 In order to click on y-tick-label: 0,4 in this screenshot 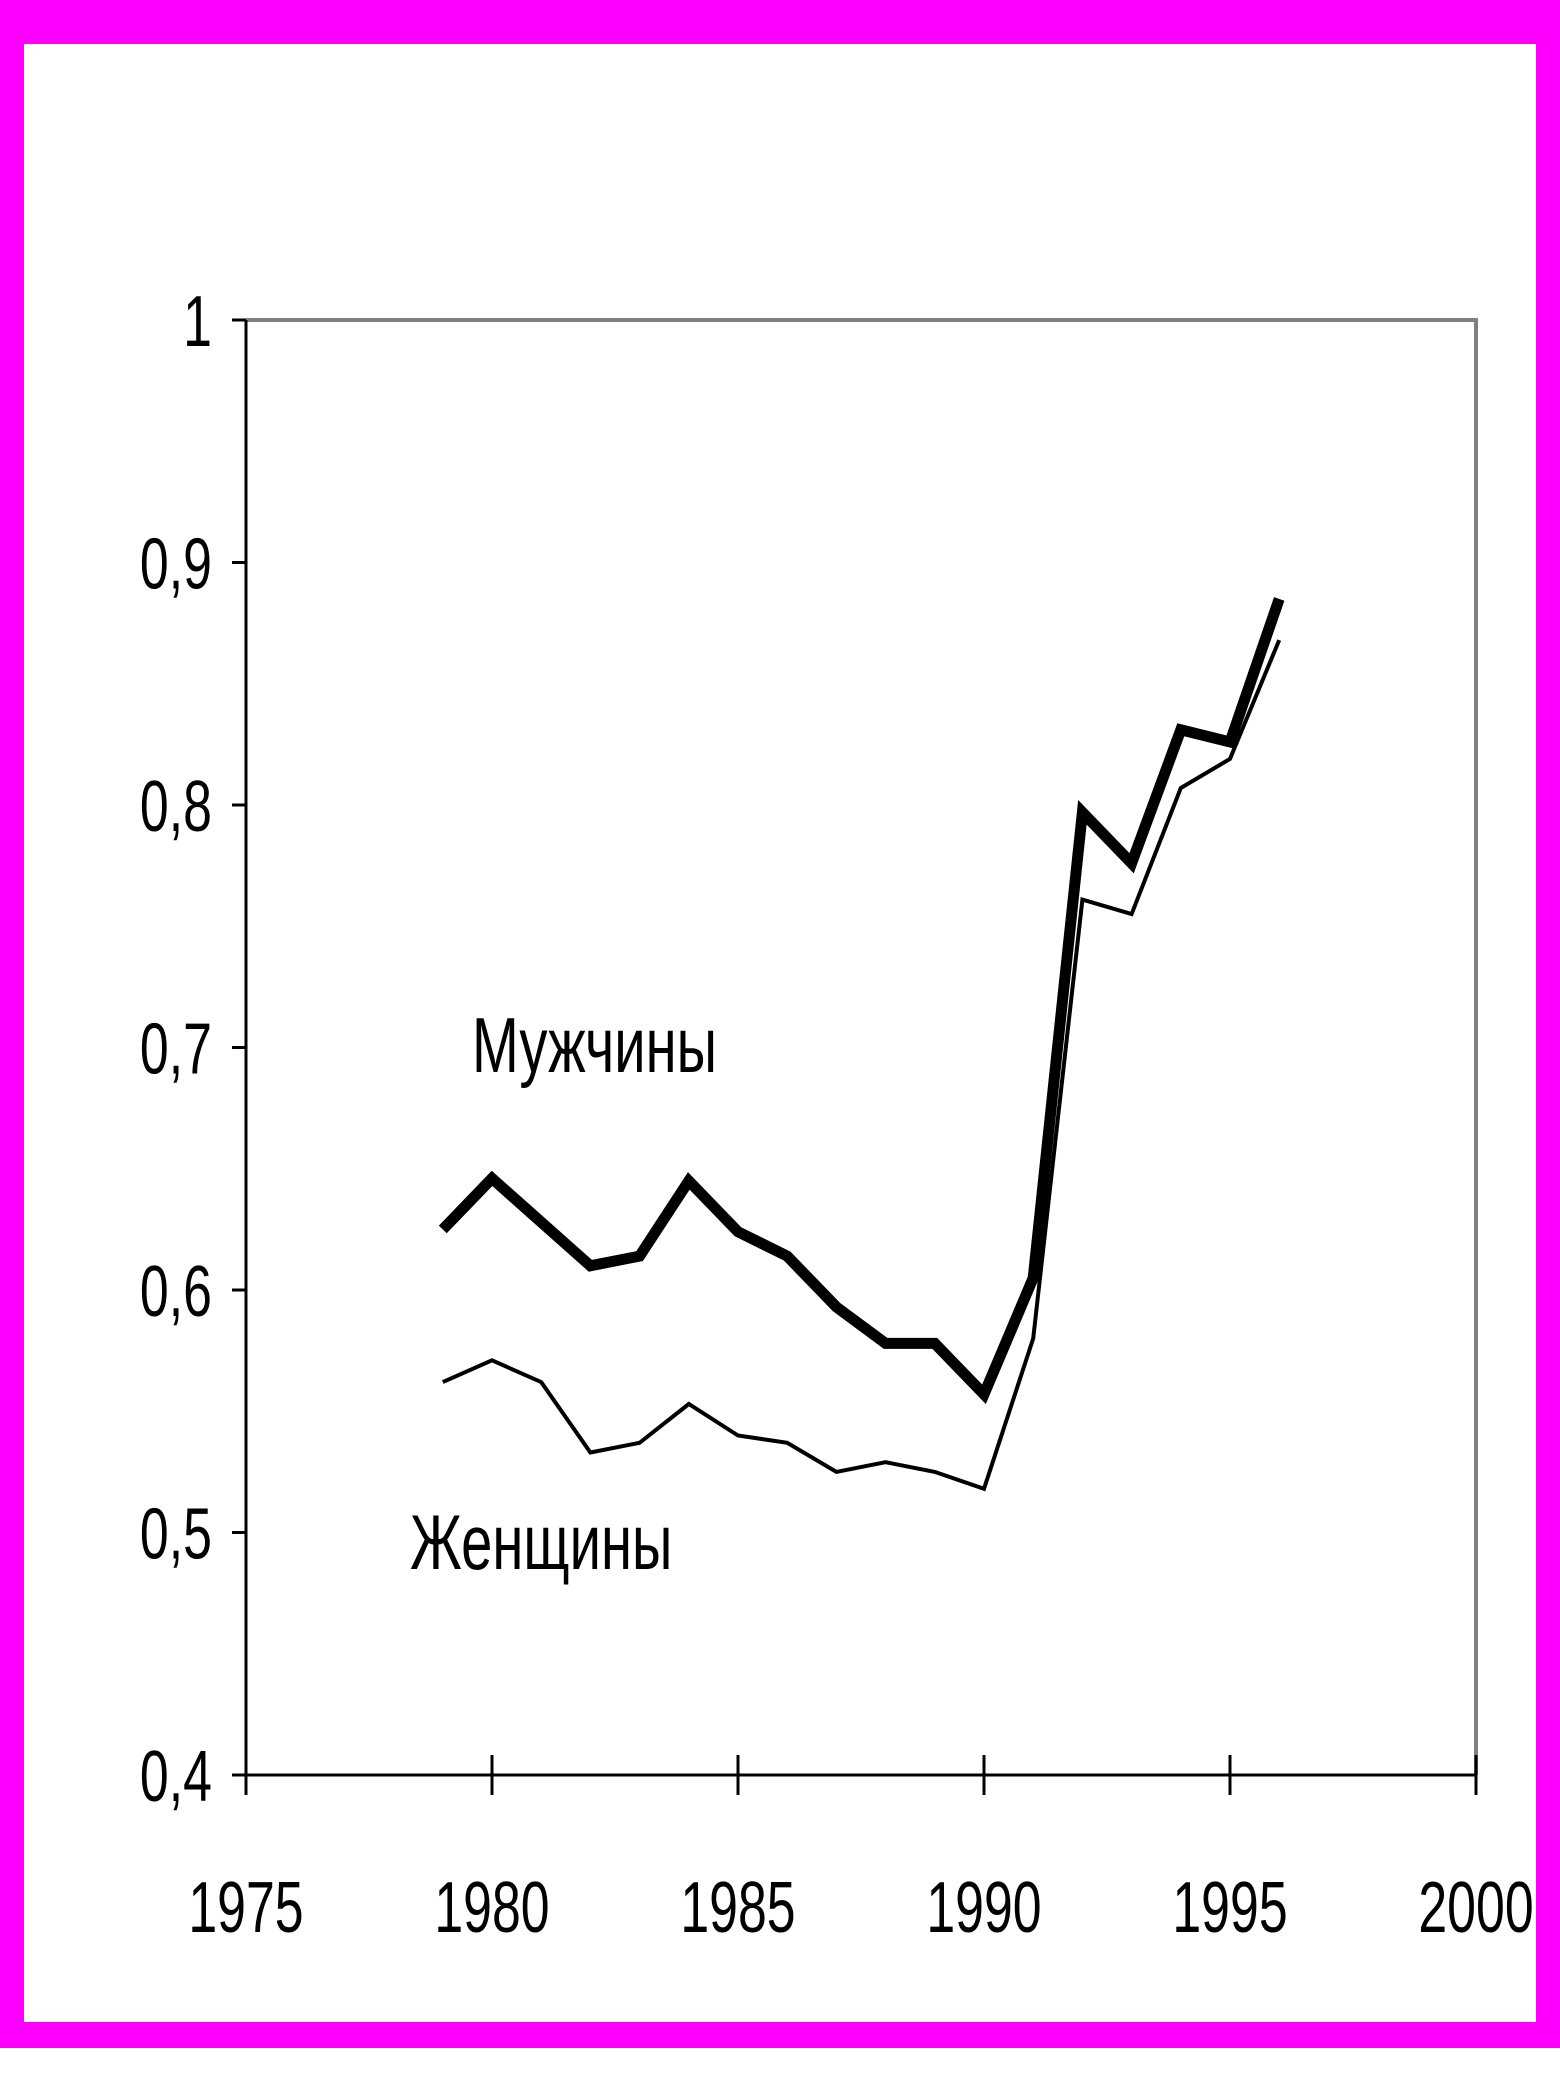, I will do `click(176, 1777)`.